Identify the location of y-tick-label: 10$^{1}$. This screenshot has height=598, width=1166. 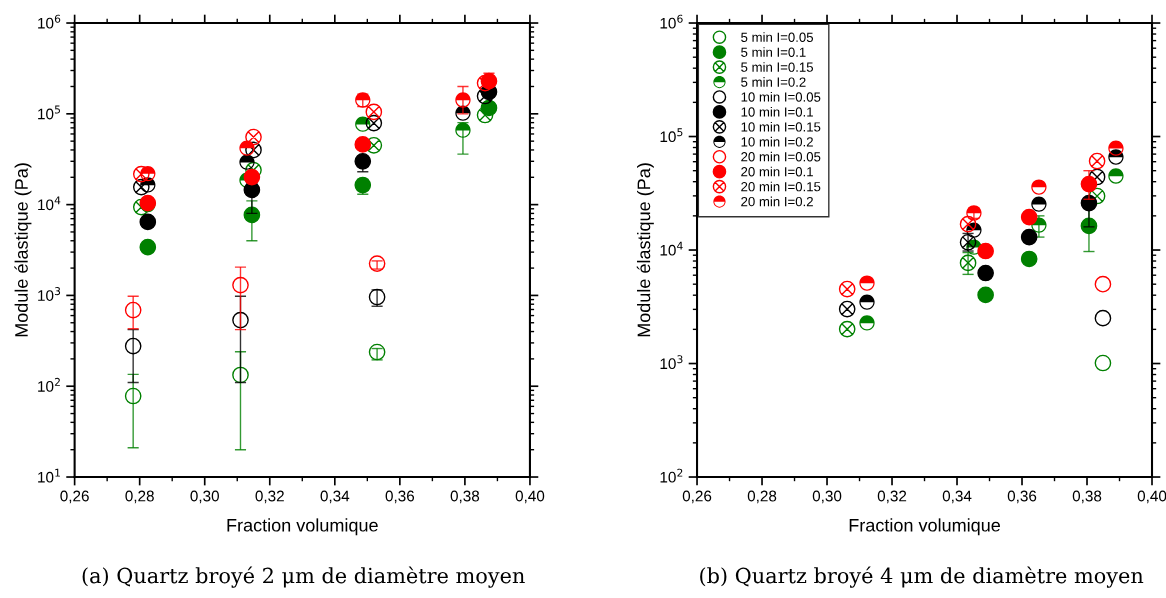
(49, 475).